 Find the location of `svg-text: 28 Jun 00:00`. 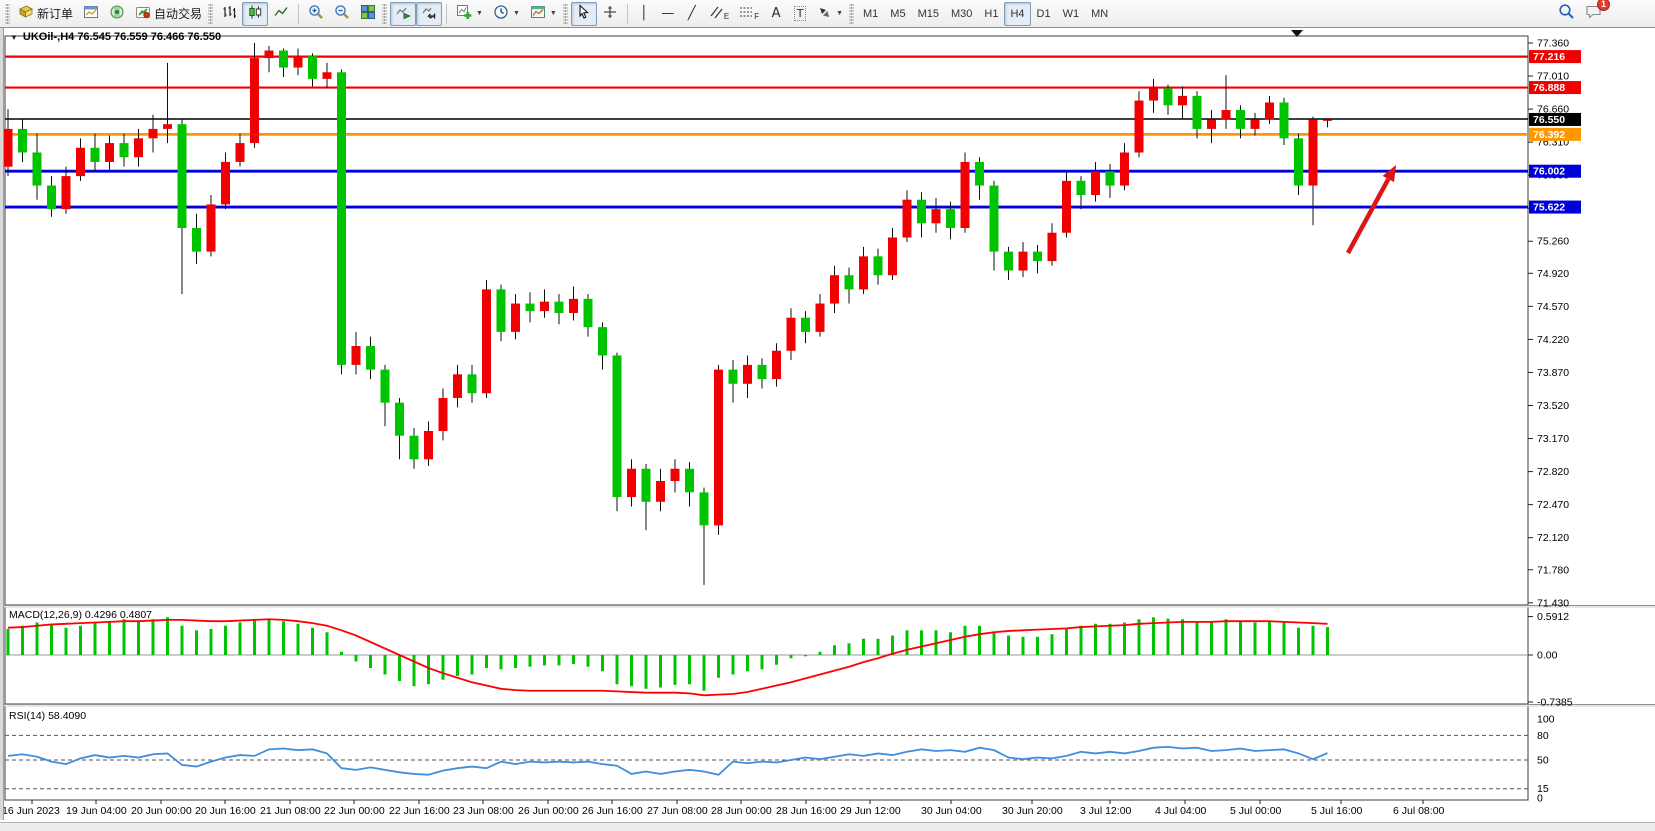

svg-text: 28 Jun 00:00 is located at coordinates (741, 811).